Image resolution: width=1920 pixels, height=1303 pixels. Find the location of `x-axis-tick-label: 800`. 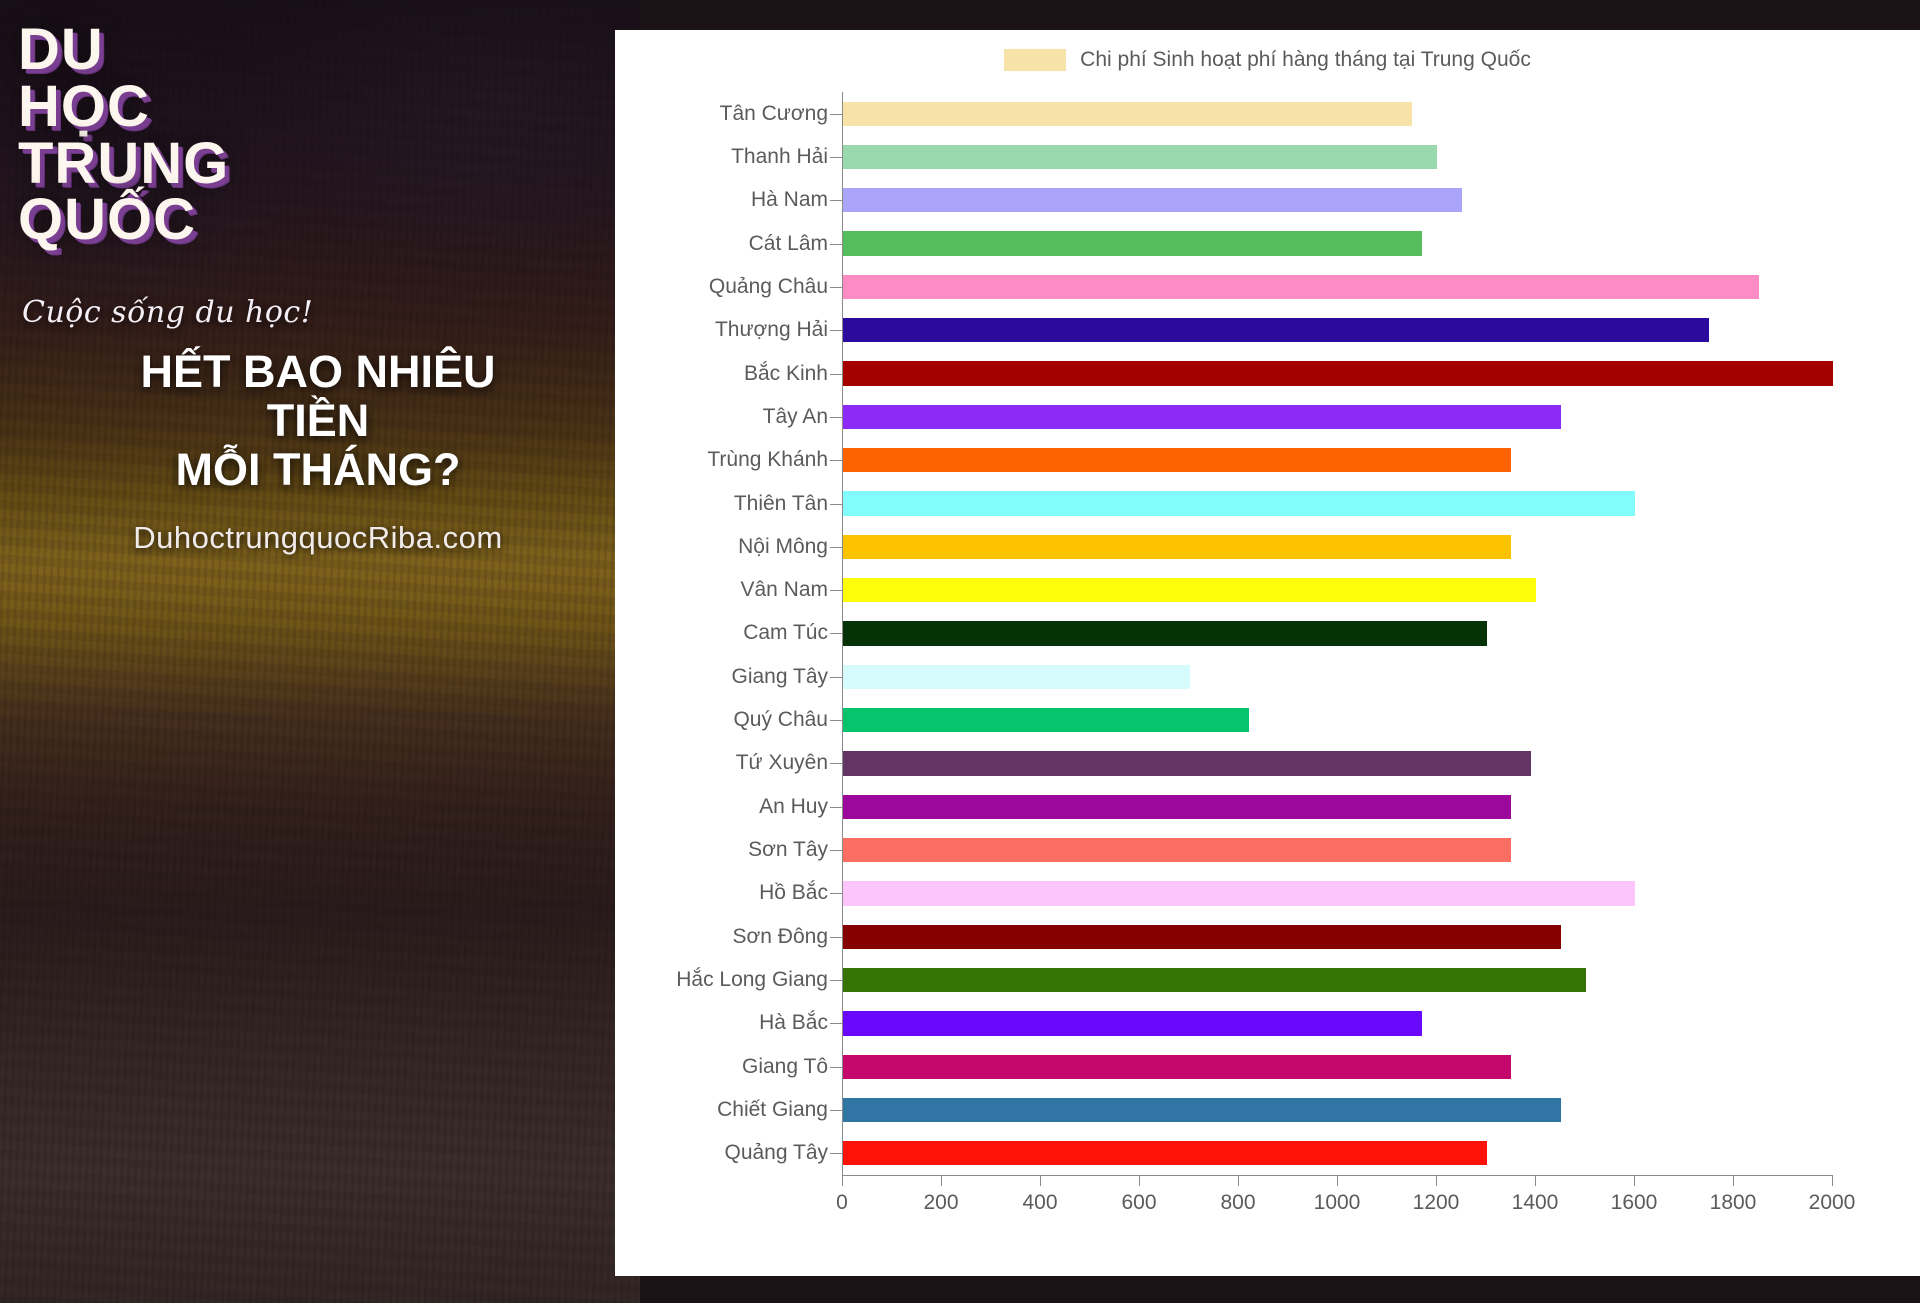

x-axis-tick-label: 800 is located at coordinates (1238, 1202).